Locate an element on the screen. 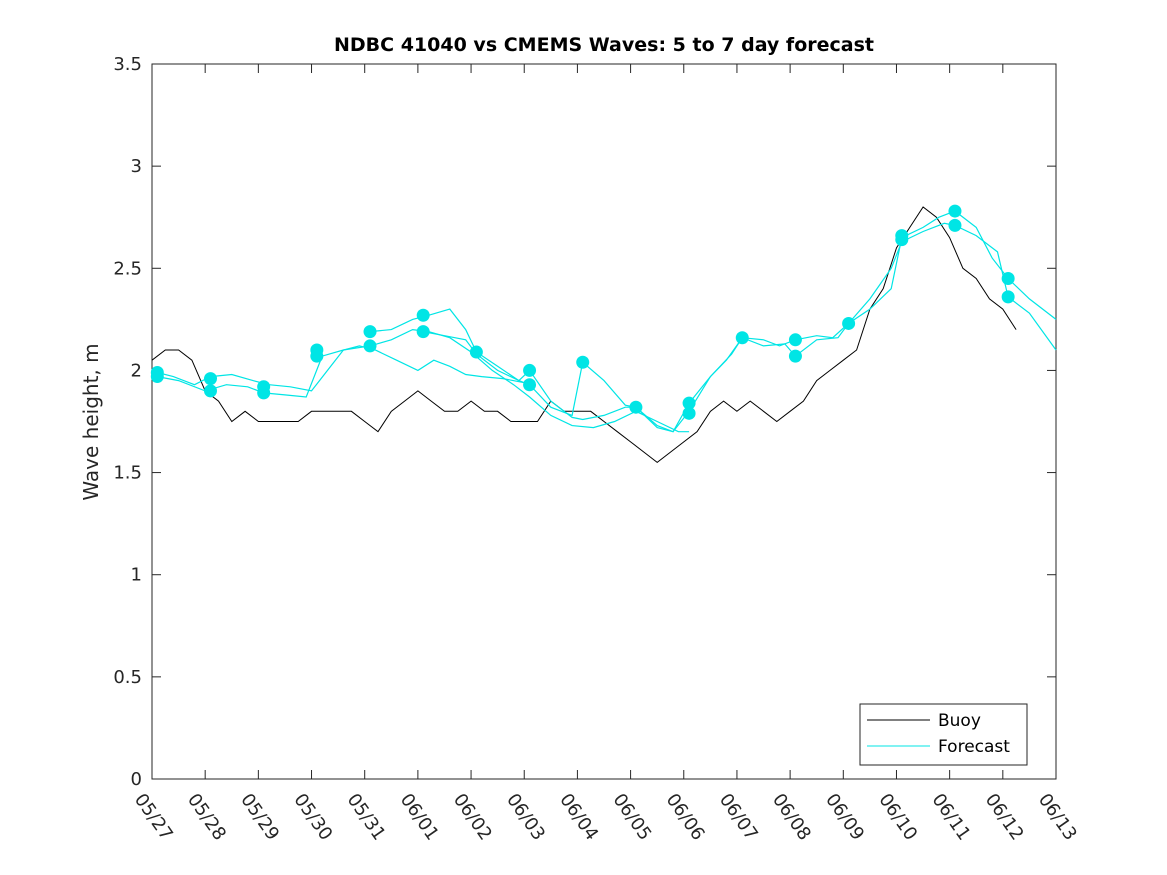 The height and width of the screenshot is (875, 1167). x-tick-label: 06/01 is located at coordinates (419, 817).